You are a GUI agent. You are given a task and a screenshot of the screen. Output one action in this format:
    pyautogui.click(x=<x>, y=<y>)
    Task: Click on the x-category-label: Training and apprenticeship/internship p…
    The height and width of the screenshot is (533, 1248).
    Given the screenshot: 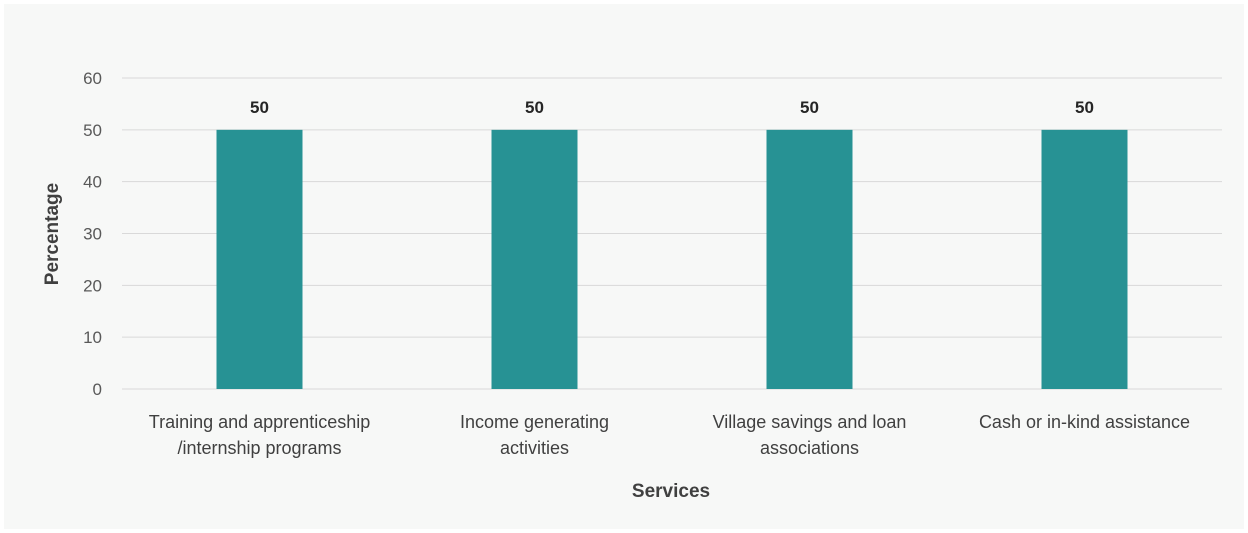 What is the action you would take?
    pyautogui.click(x=259, y=435)
    